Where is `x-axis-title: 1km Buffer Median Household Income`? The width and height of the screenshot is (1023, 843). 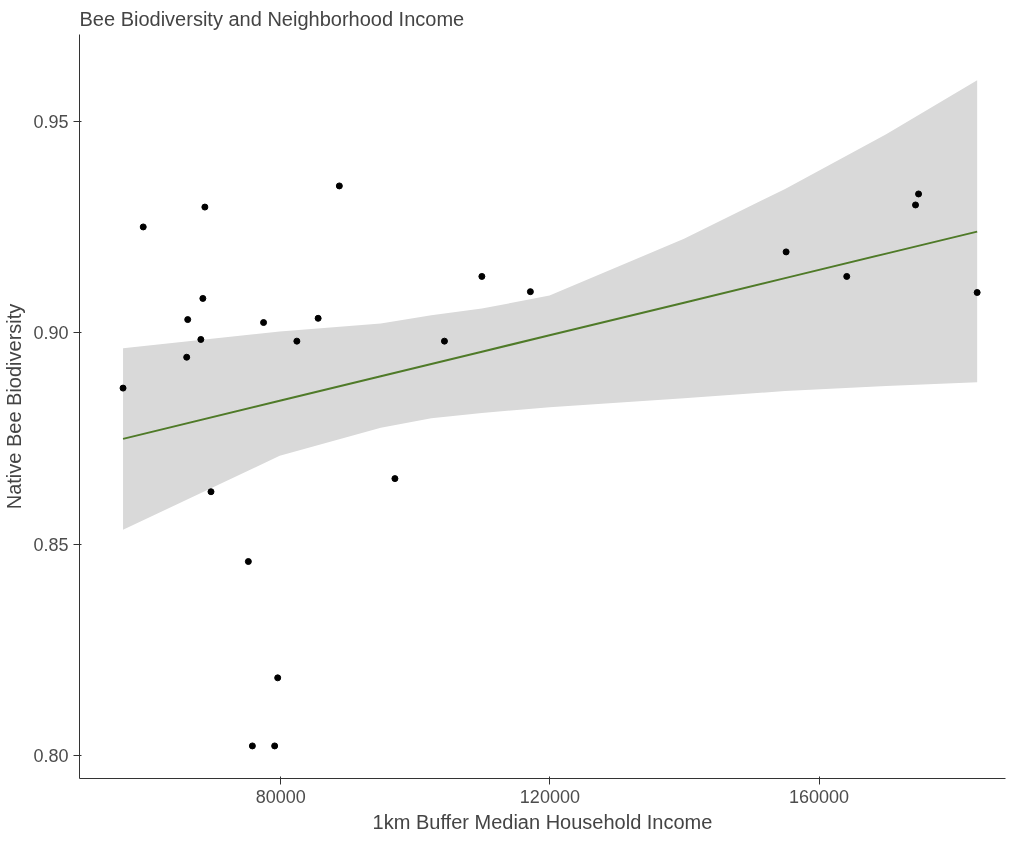 x-axis-title: 1km Buffer Median Household Income is located at coordinates (542, 821).